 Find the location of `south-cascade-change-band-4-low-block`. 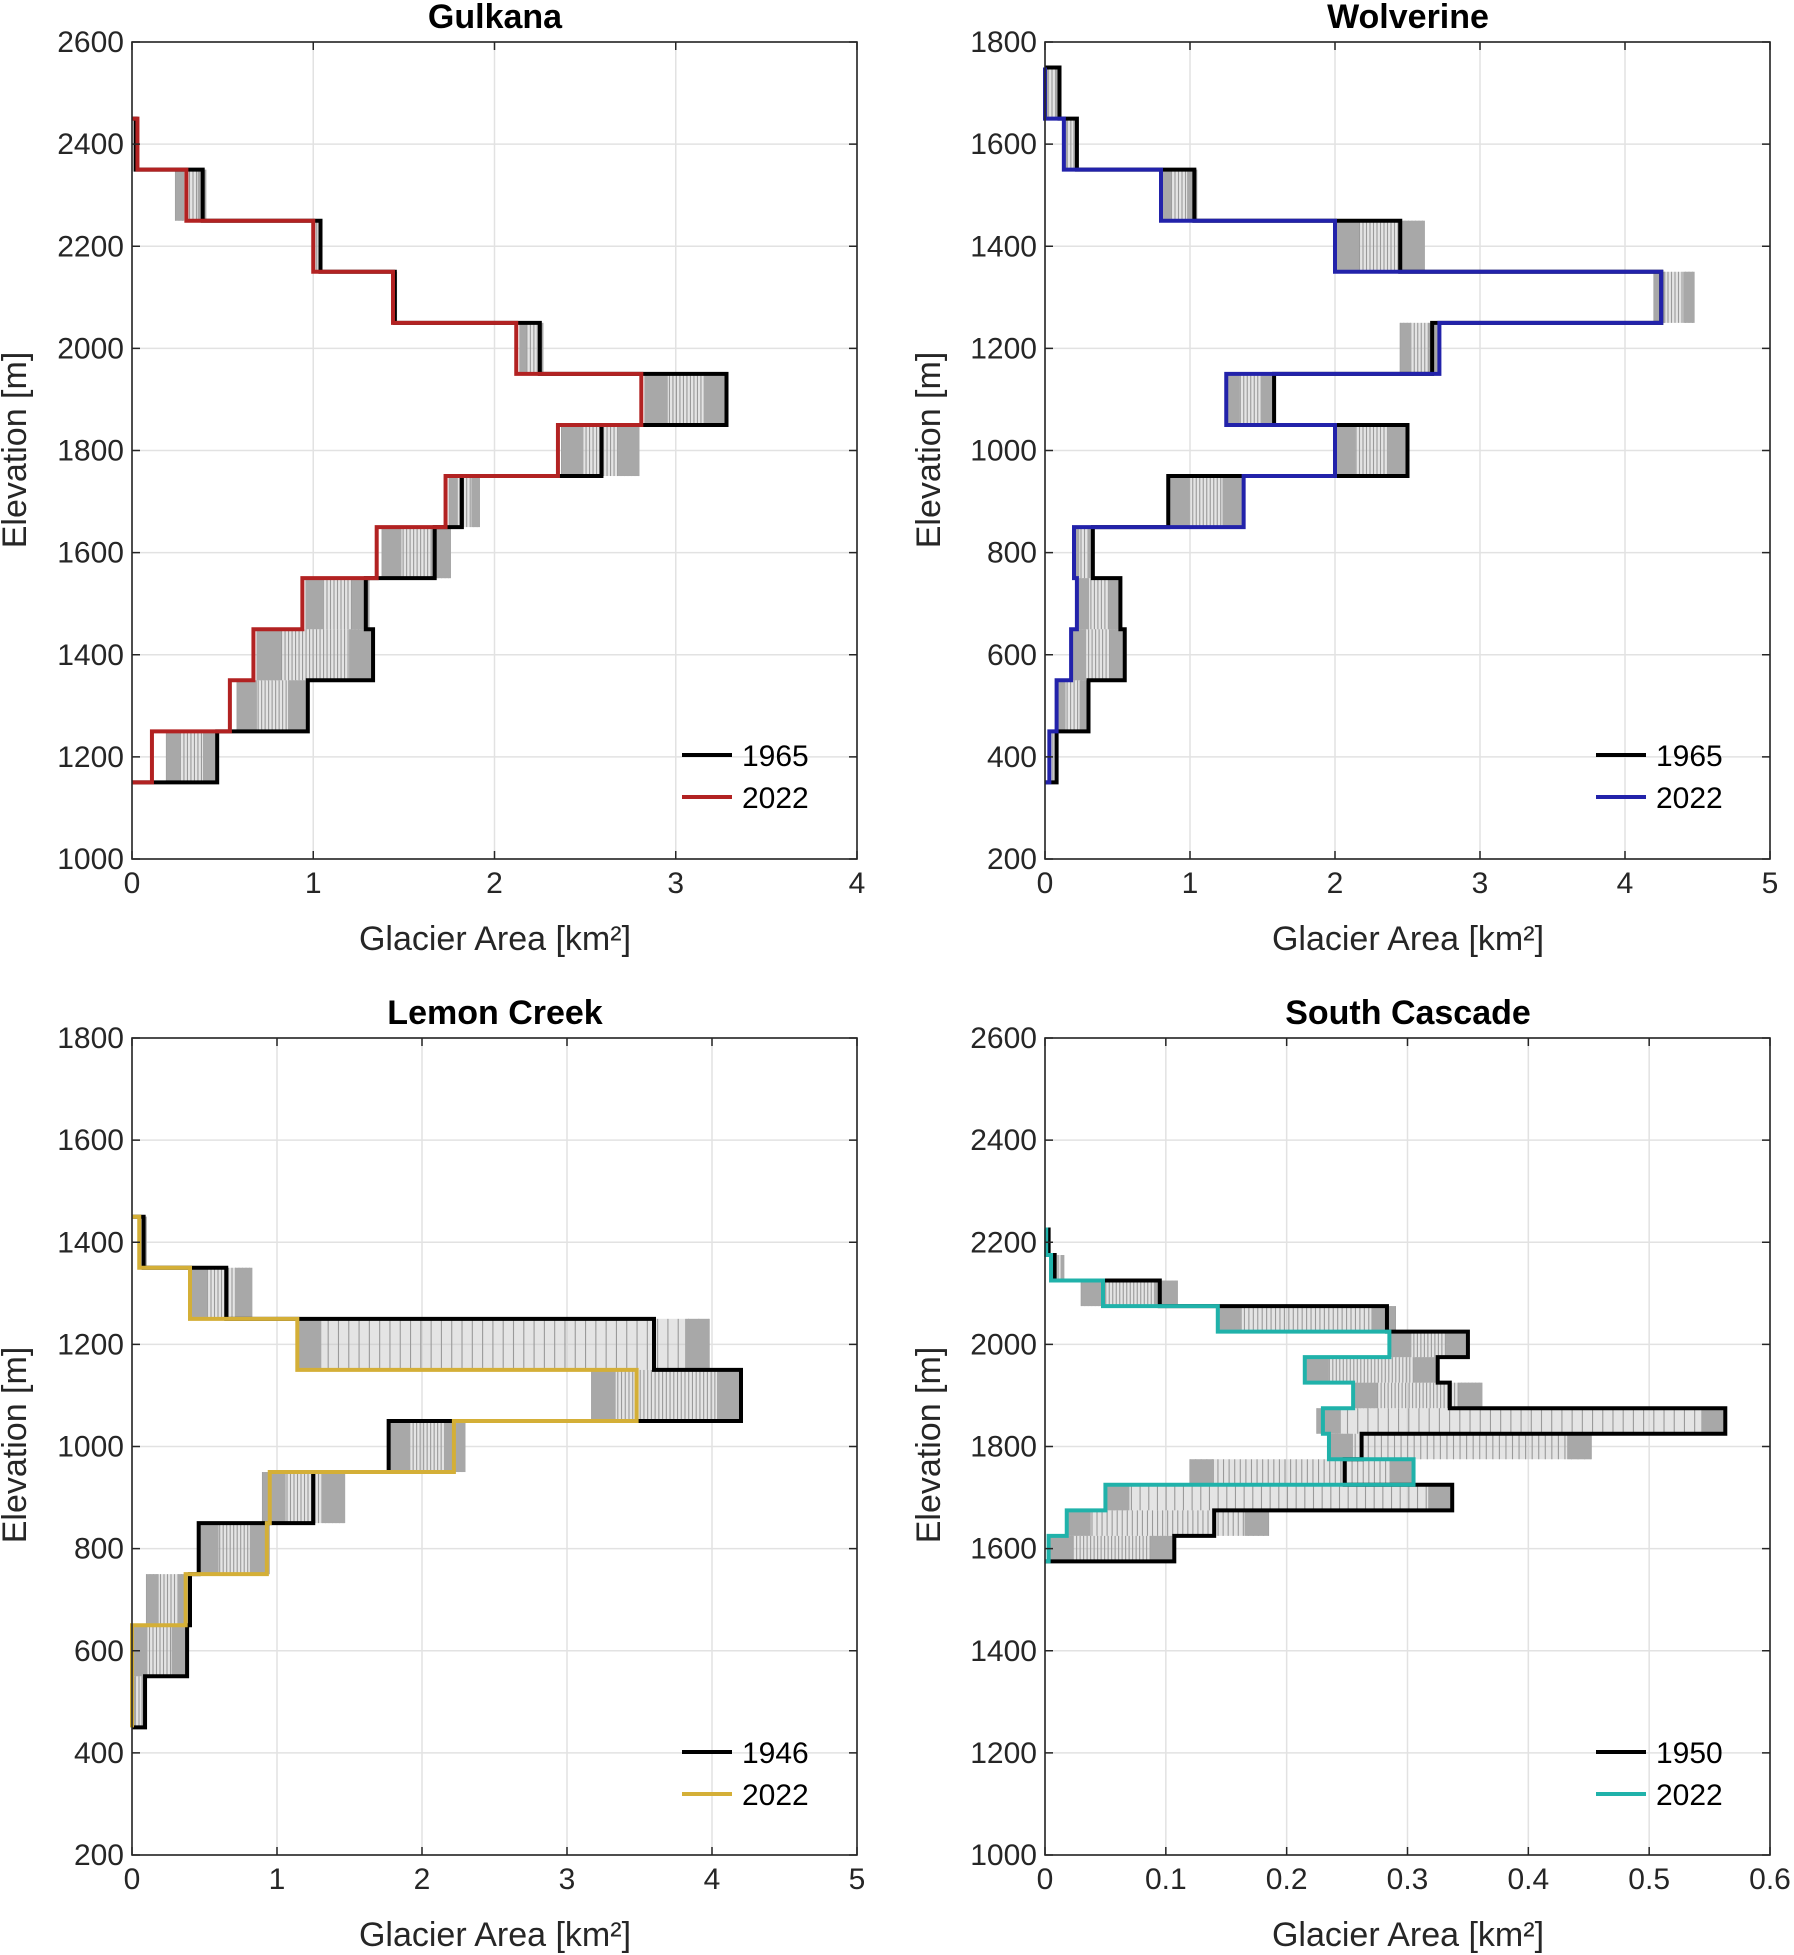

south-cascade-change-band-4-low-block is located at coordinates (1340, 1446).